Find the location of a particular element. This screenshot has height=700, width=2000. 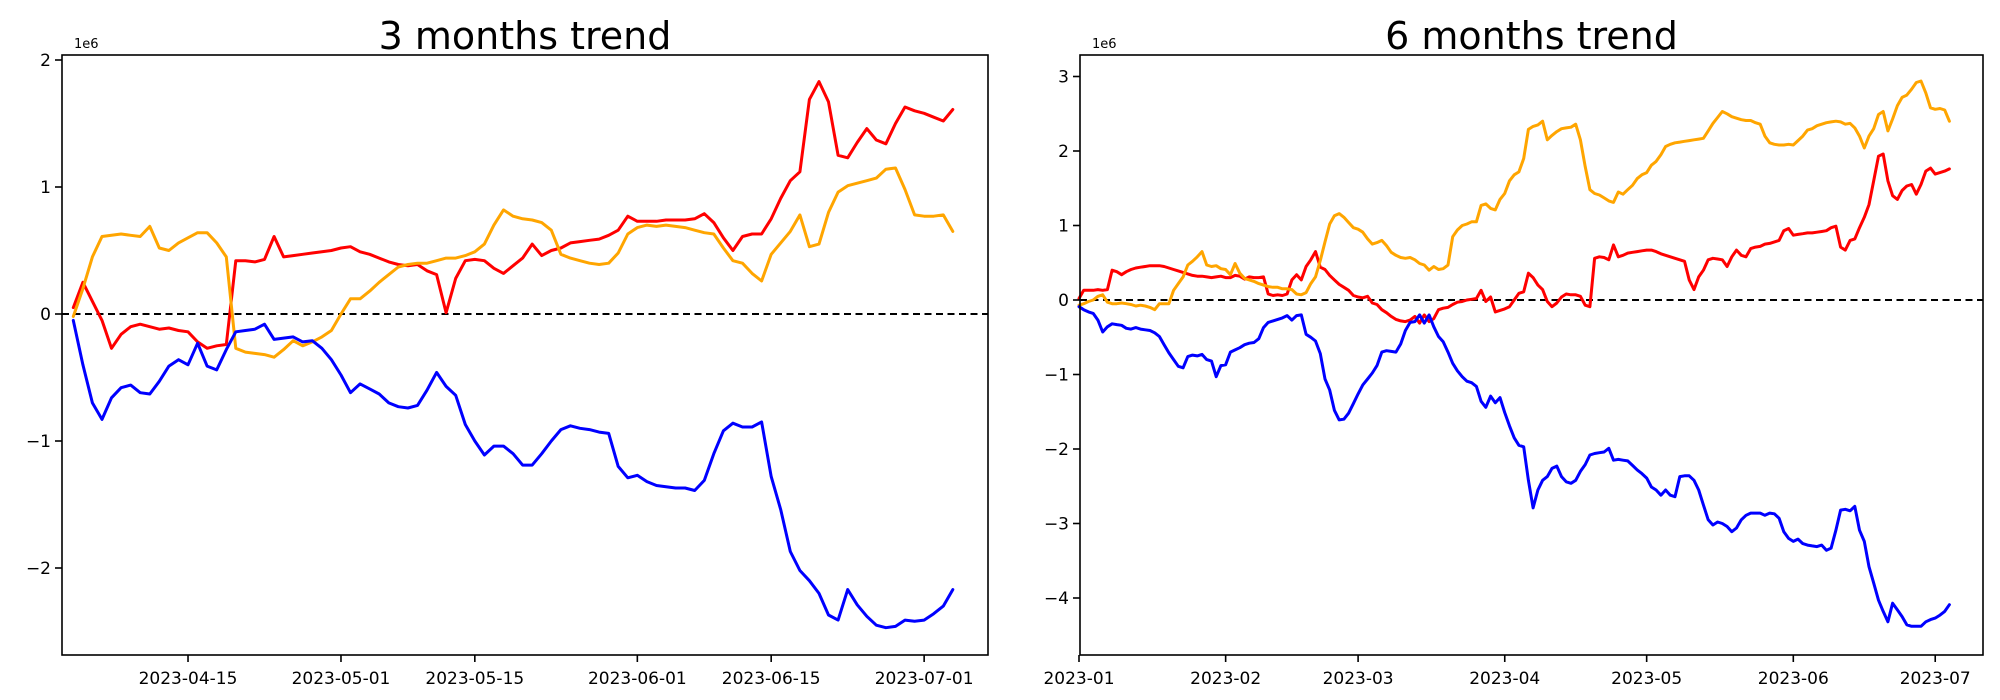

x-tick-label: 2023-02 is located at coordinates (1225, 679).